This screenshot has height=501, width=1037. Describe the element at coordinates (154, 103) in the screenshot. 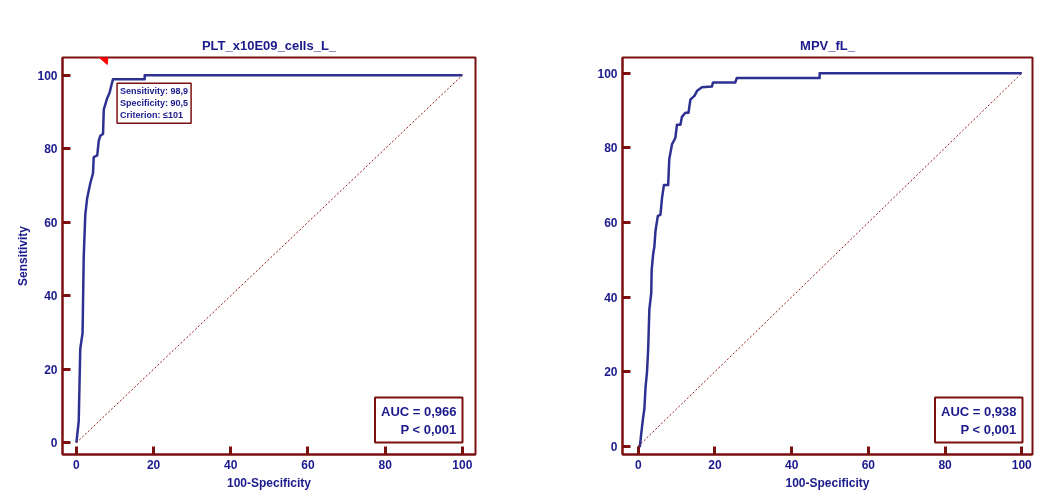

I see `annotation: Sensitivity: 98,9 Specificity: 90,5 Criterion: ≤101` at that location.